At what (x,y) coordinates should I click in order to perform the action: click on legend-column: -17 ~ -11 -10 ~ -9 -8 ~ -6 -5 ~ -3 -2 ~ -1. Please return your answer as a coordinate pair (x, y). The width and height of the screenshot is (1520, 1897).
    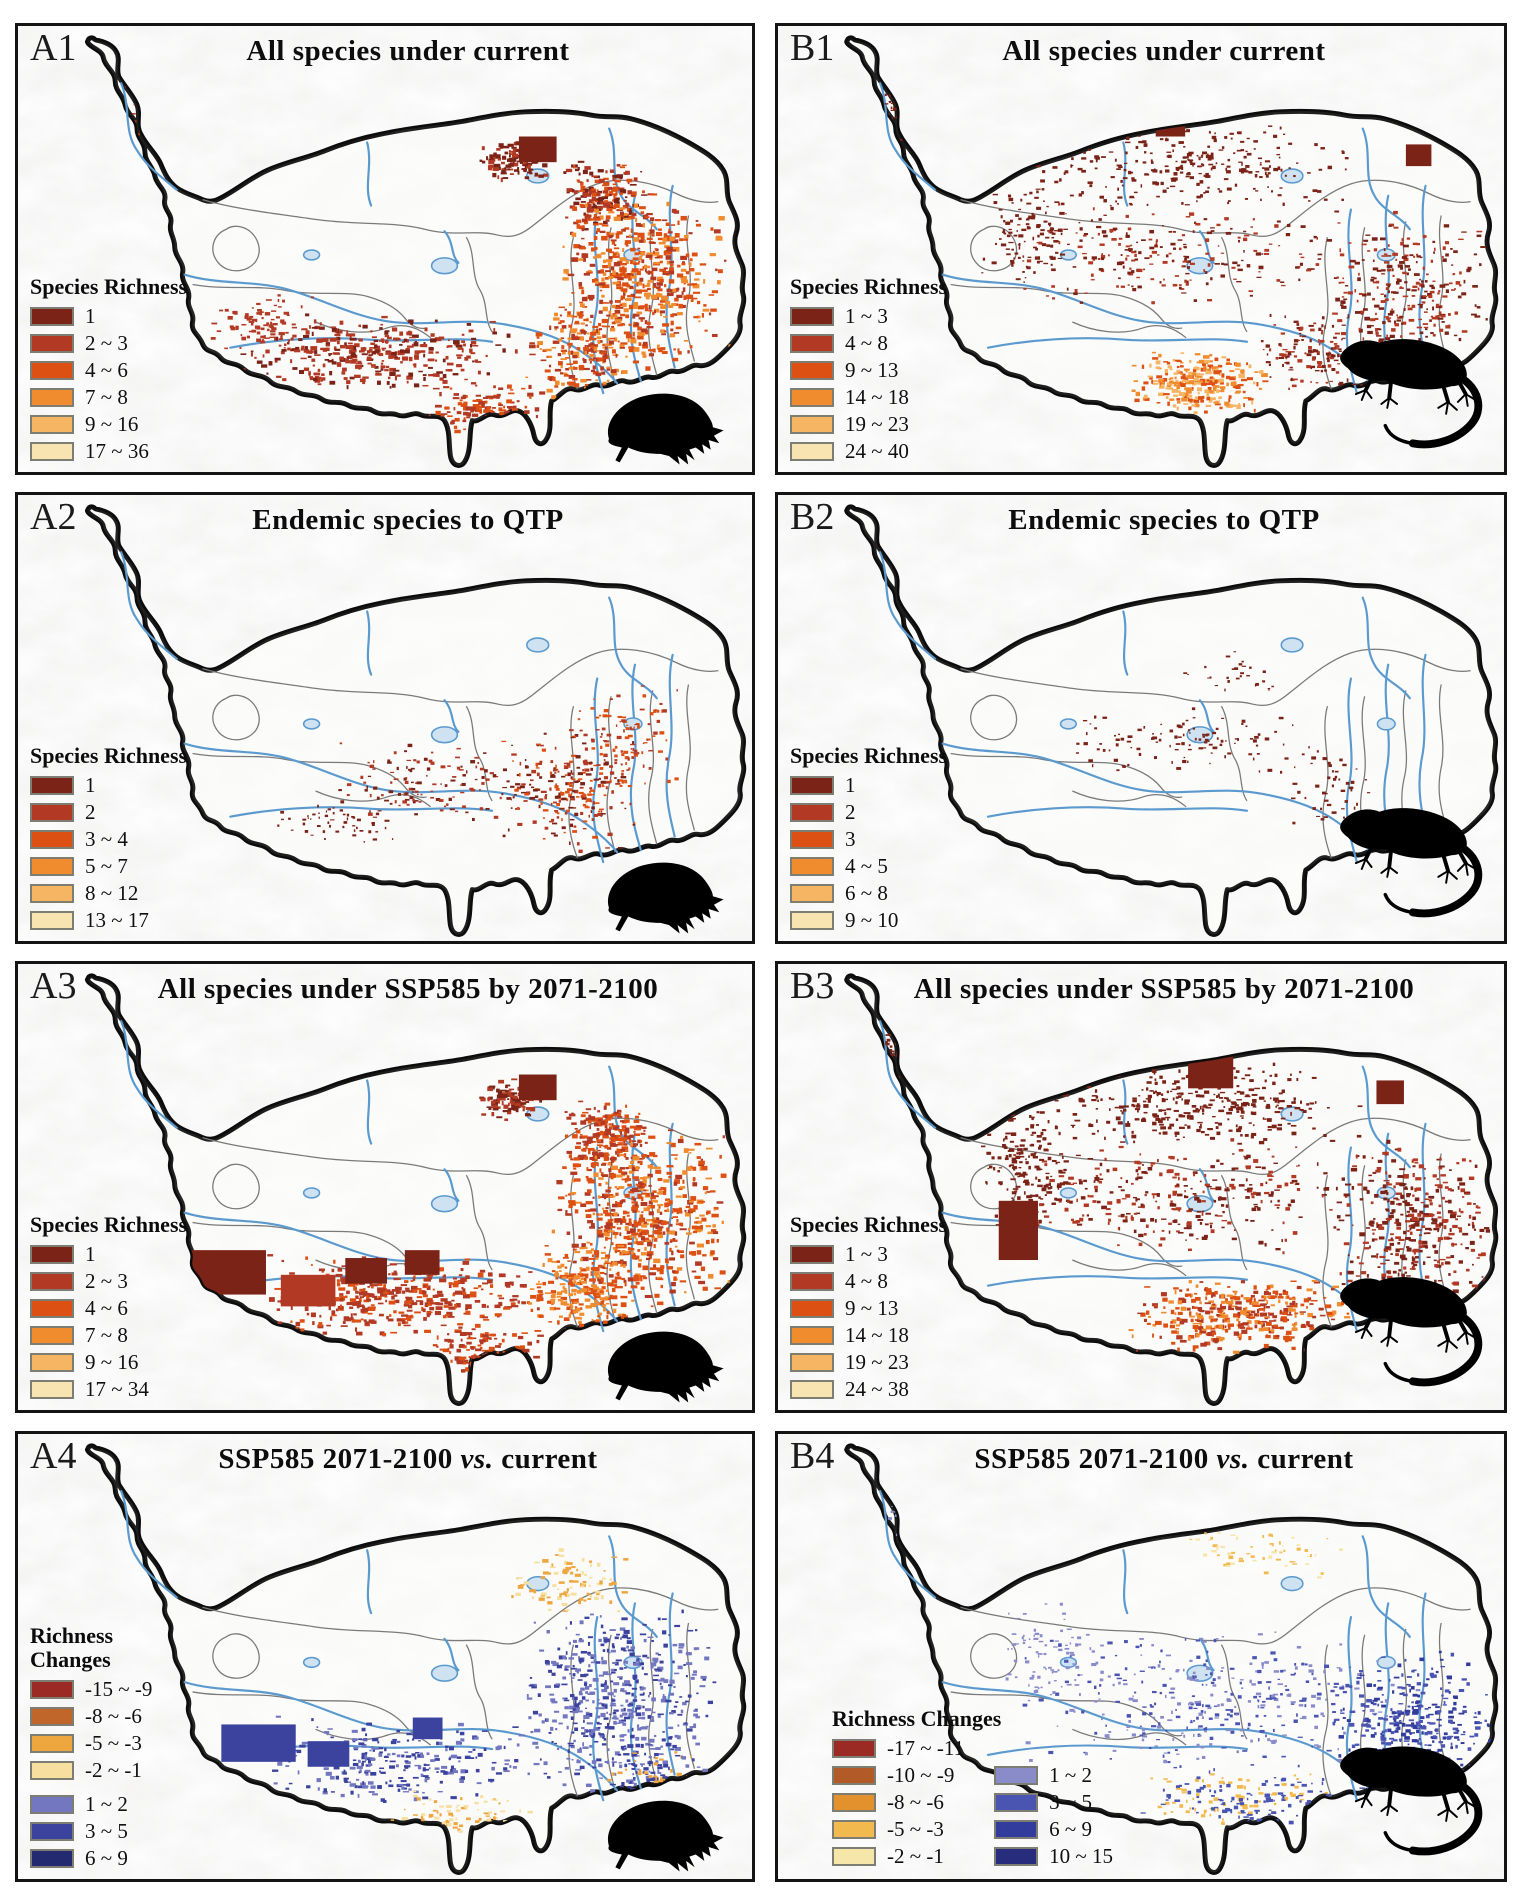
    Looking at the image, I should click on (898, 1802).